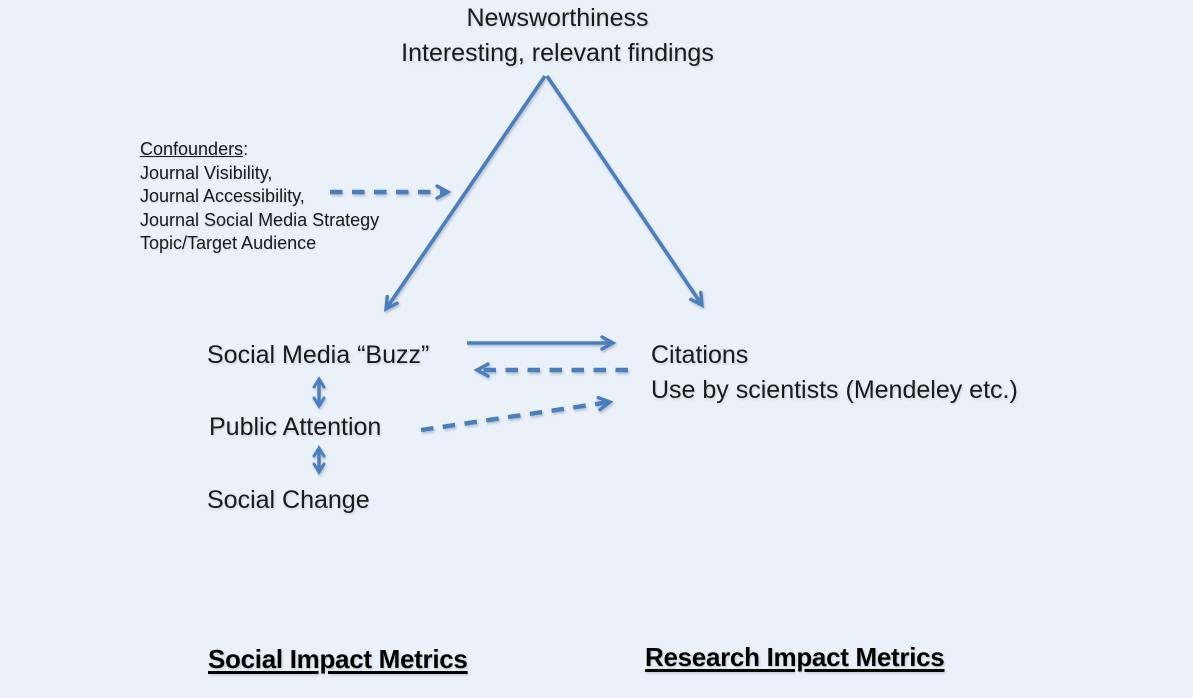 The width and height of the screenshot is (1193, 698). What do you see at coordinates (206, 172) in the screenshot?
I see `confounders-item: Journal Visibility,` at bounding box center [206, 172].